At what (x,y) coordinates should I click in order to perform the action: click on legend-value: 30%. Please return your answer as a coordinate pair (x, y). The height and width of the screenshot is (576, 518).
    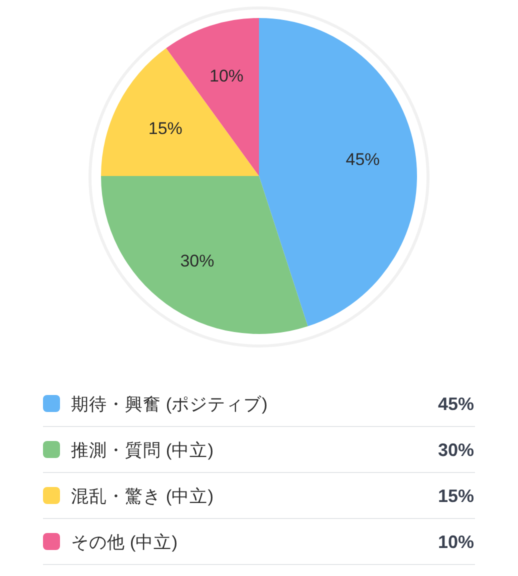
    Looking at the image, I should click on (456, 450).